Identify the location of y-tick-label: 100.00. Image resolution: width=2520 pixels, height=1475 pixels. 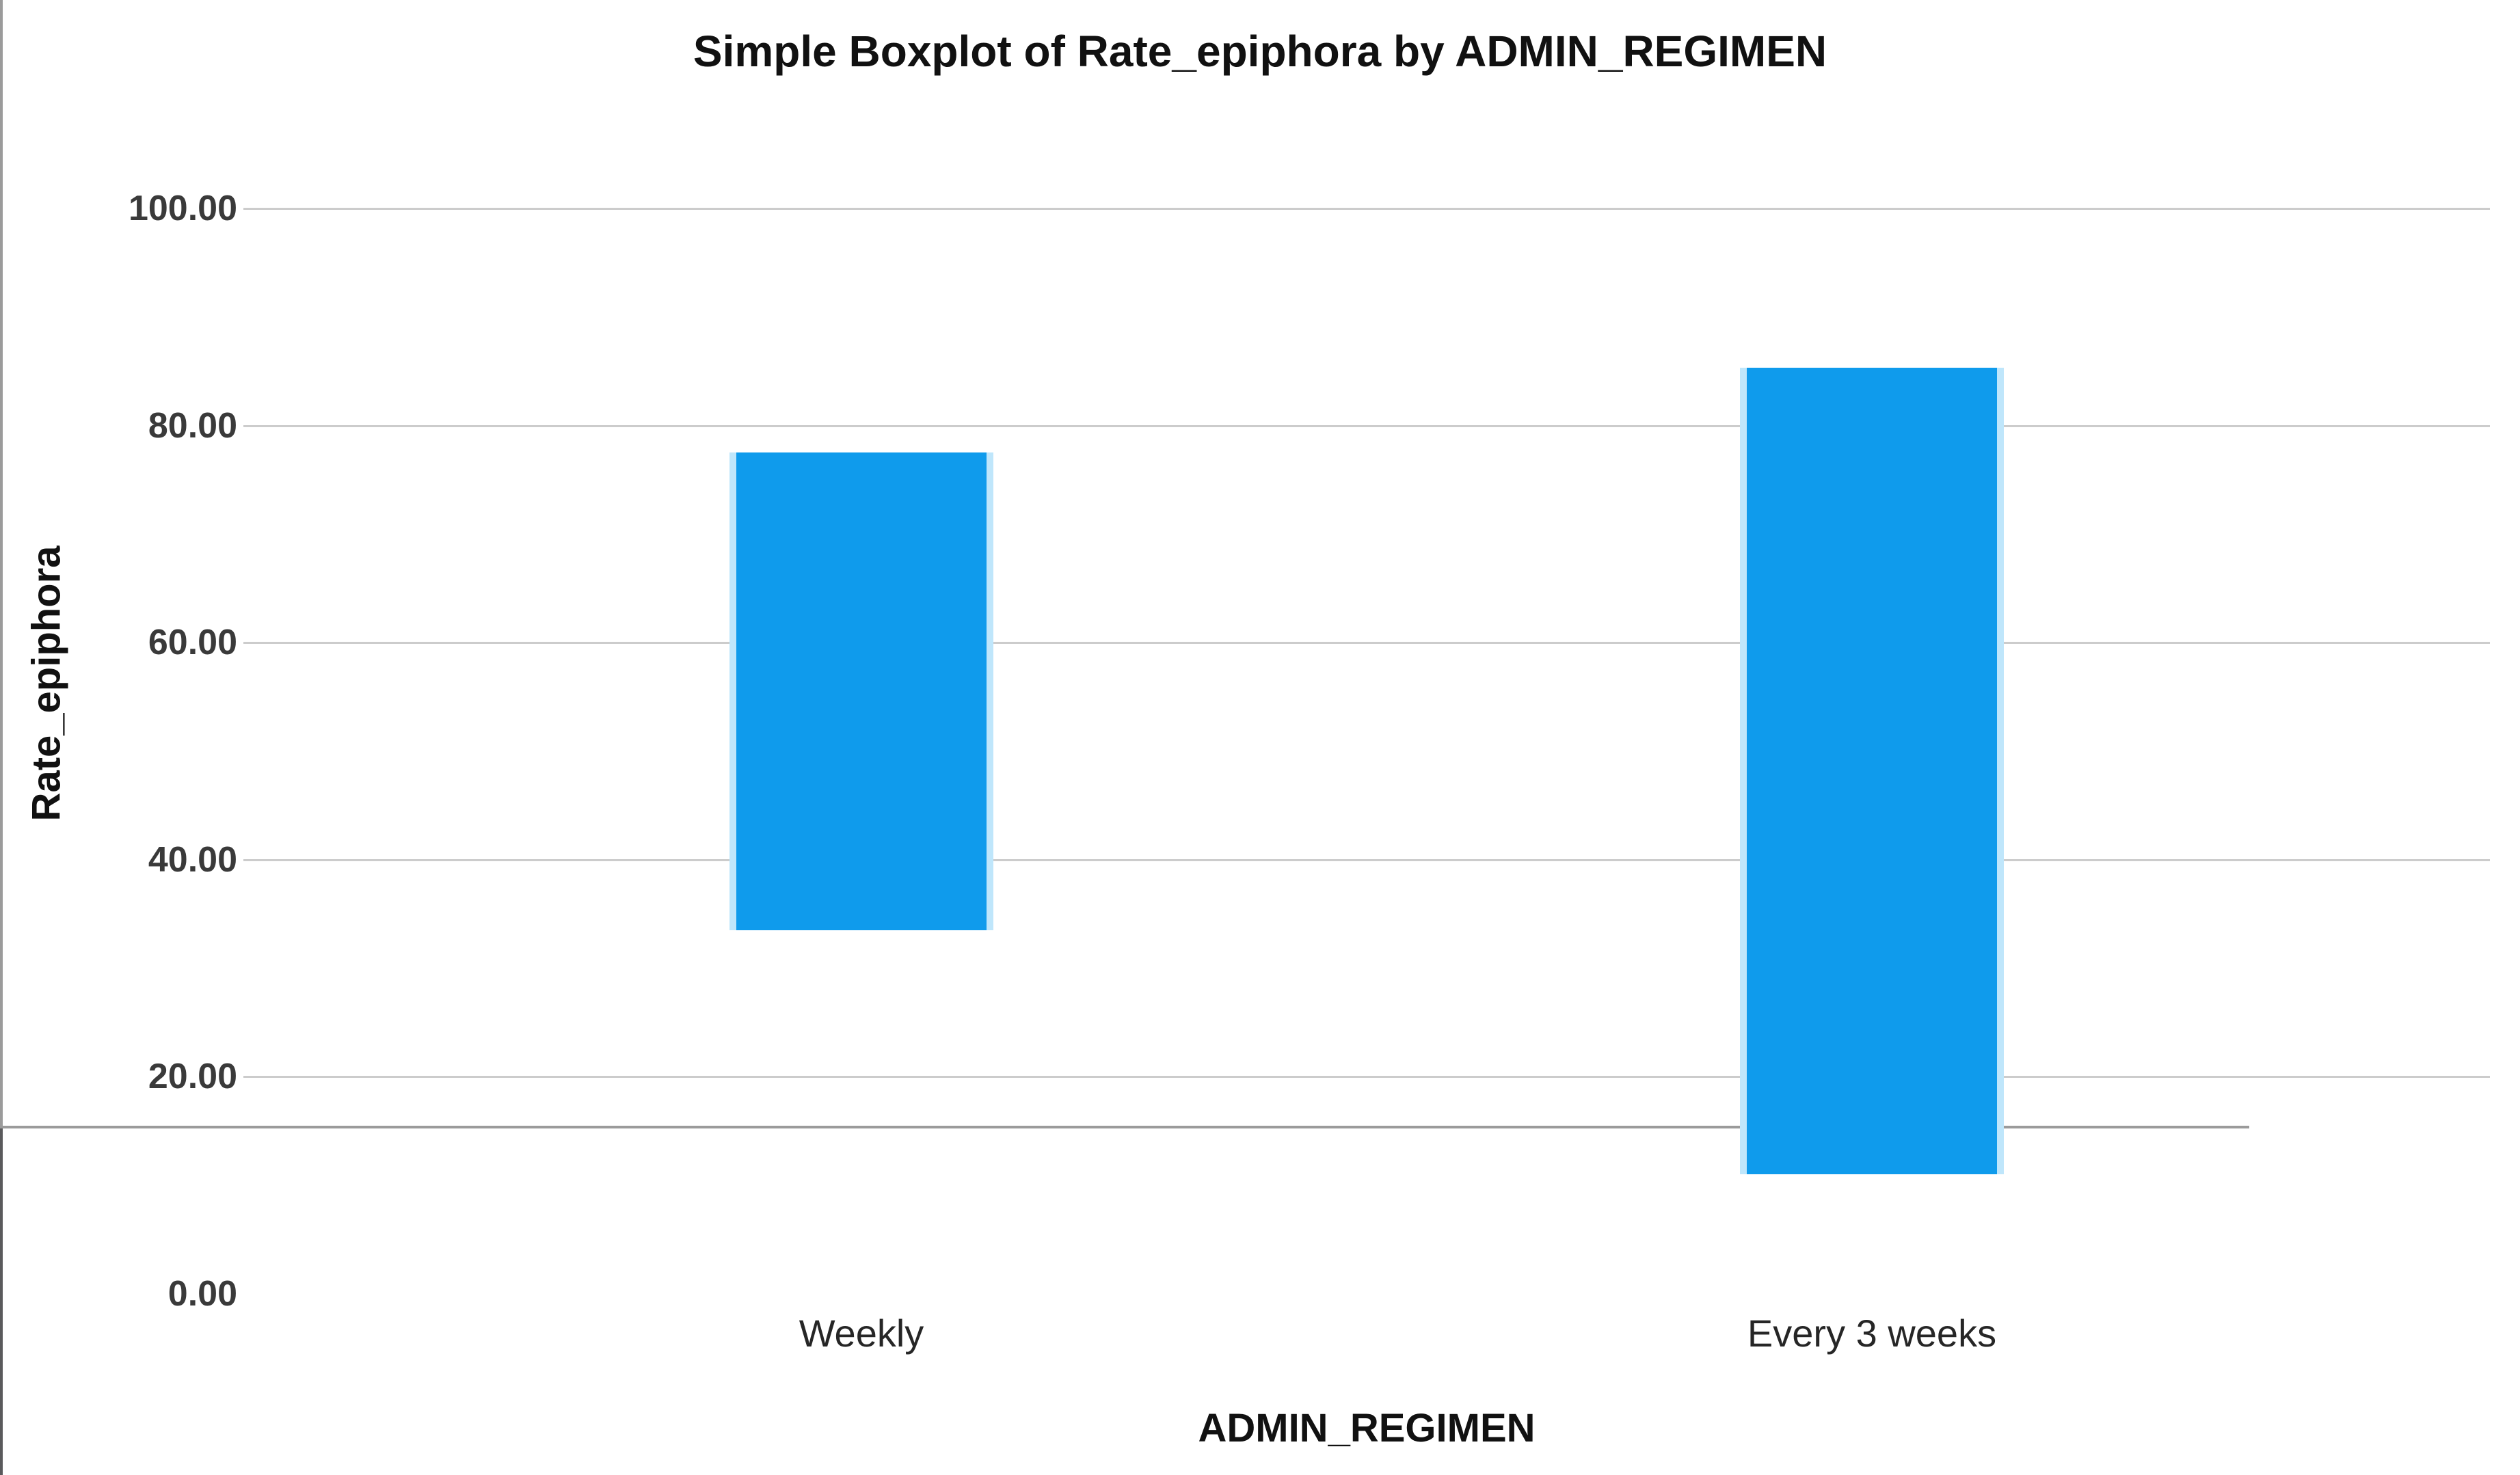
(182, 208).